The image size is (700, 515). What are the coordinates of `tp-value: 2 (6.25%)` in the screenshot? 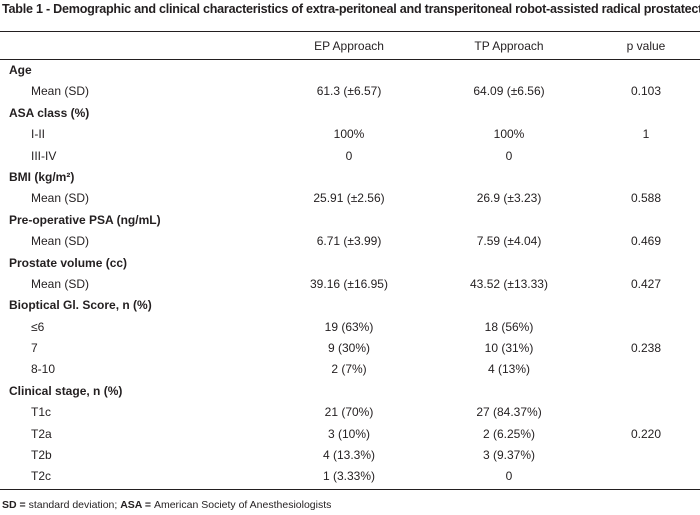 It's located at (509, 433).